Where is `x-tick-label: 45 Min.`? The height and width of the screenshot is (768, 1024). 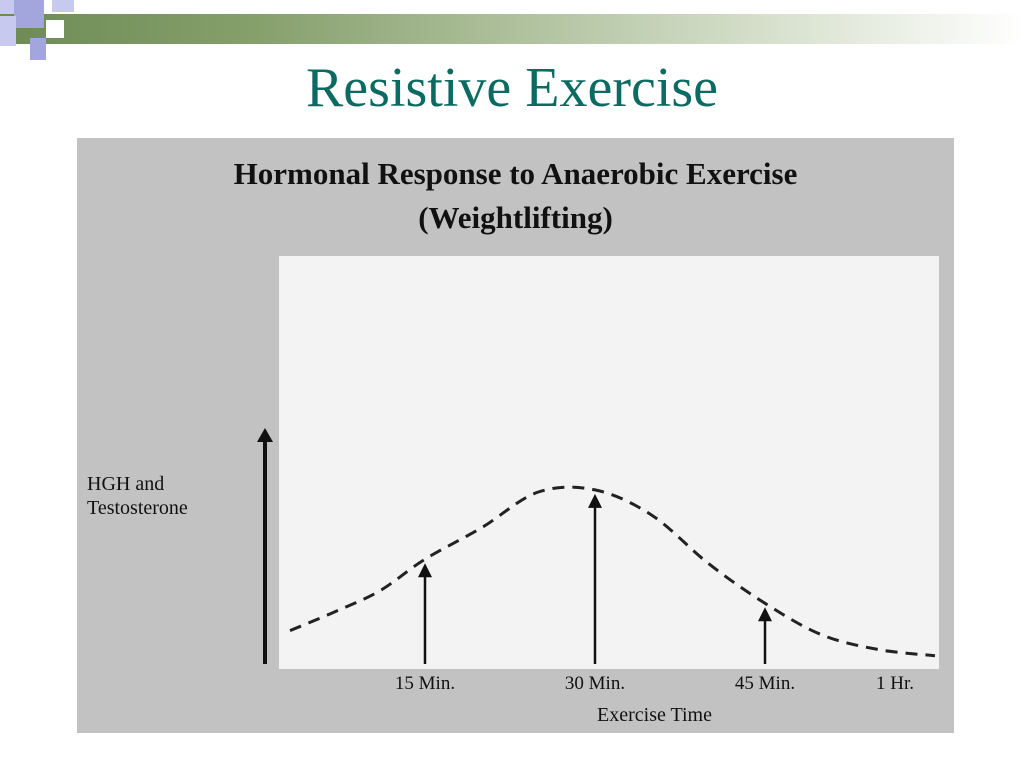
x-tick-label: 45 Min. is located at coordinates (765, 683).